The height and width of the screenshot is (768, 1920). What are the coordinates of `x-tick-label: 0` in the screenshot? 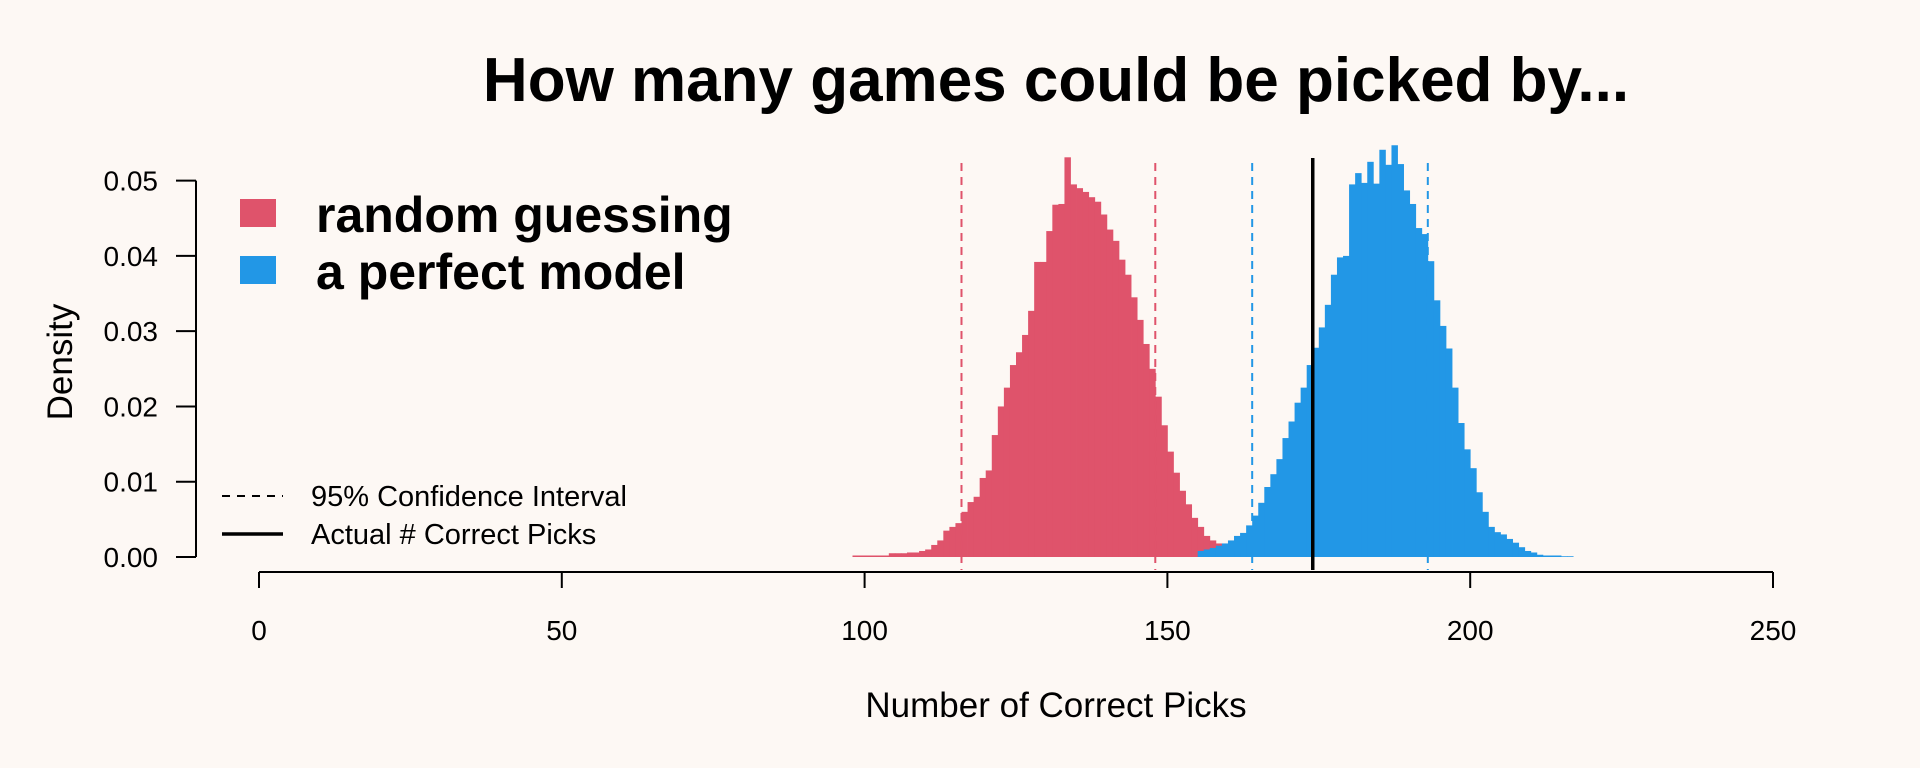 It's located at (259, 630).